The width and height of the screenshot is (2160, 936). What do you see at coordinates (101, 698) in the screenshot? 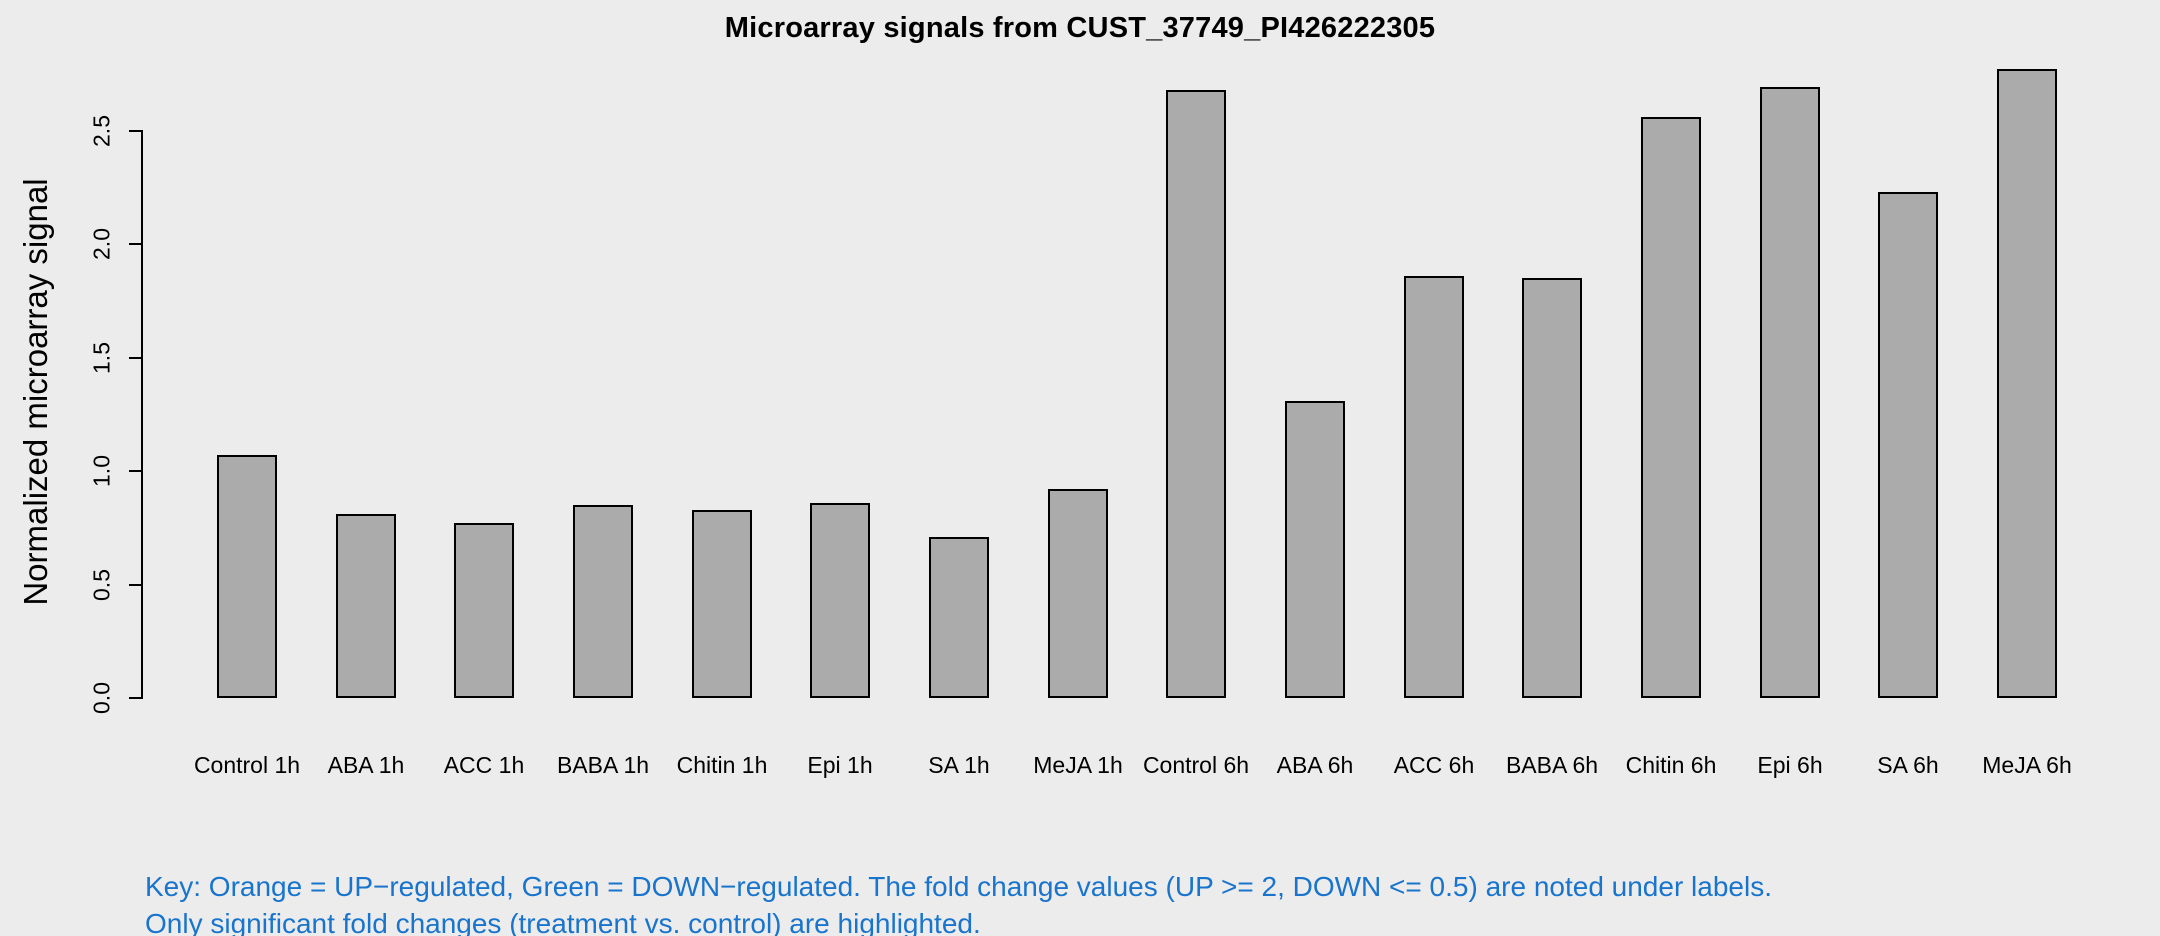
I see `y-tick-label-text: 0.0` at bounding box center [101, 698].